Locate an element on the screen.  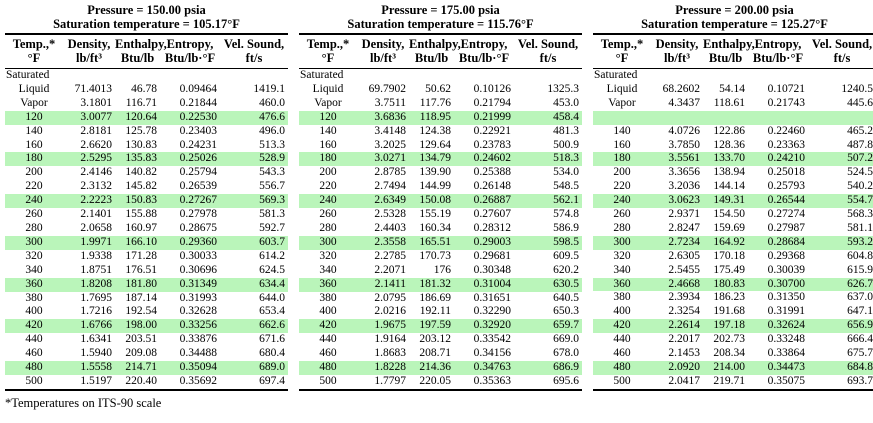
velsound-cell: 626.7 is located at coordinates (840, 284).